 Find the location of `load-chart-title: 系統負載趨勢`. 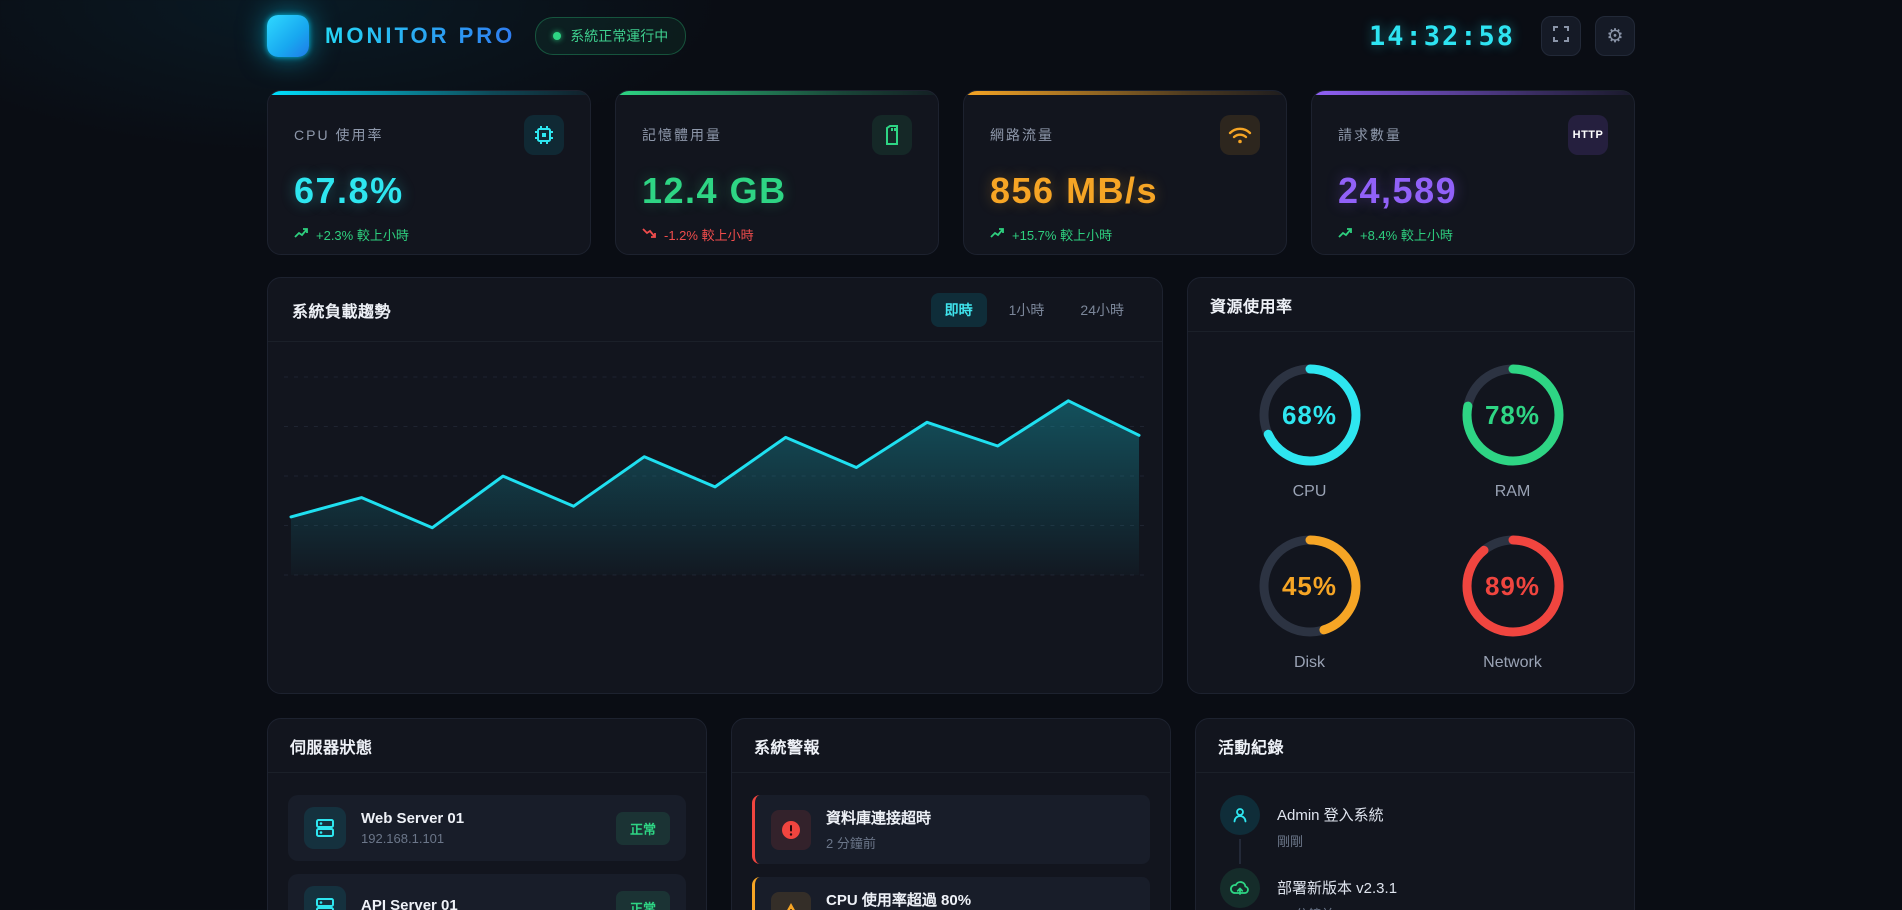

load-chart-title: 系統負載趨勢 is located at coordinates (342, 312).